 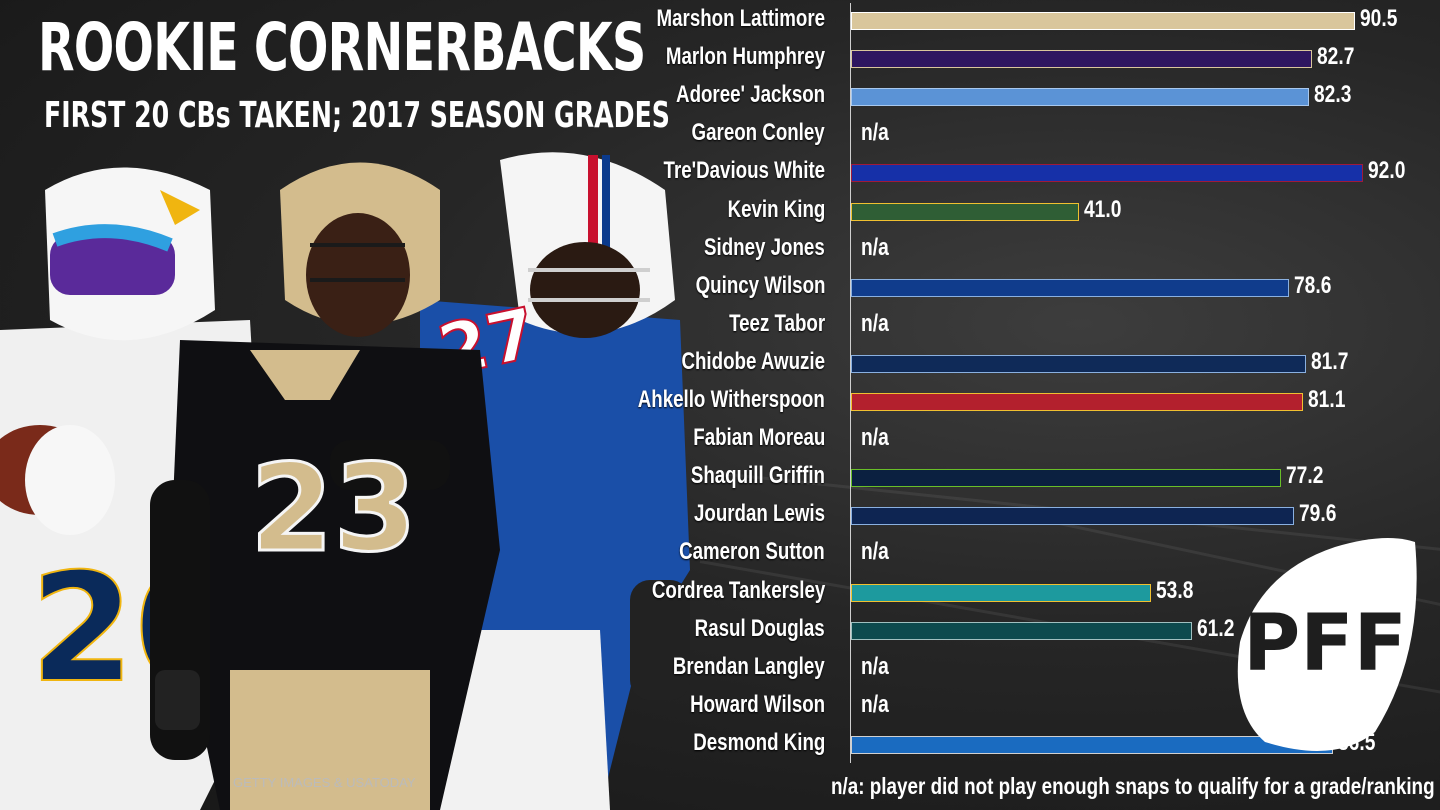 I want to click on category-label: Quincy Wilson, so click(x=760, y=285).